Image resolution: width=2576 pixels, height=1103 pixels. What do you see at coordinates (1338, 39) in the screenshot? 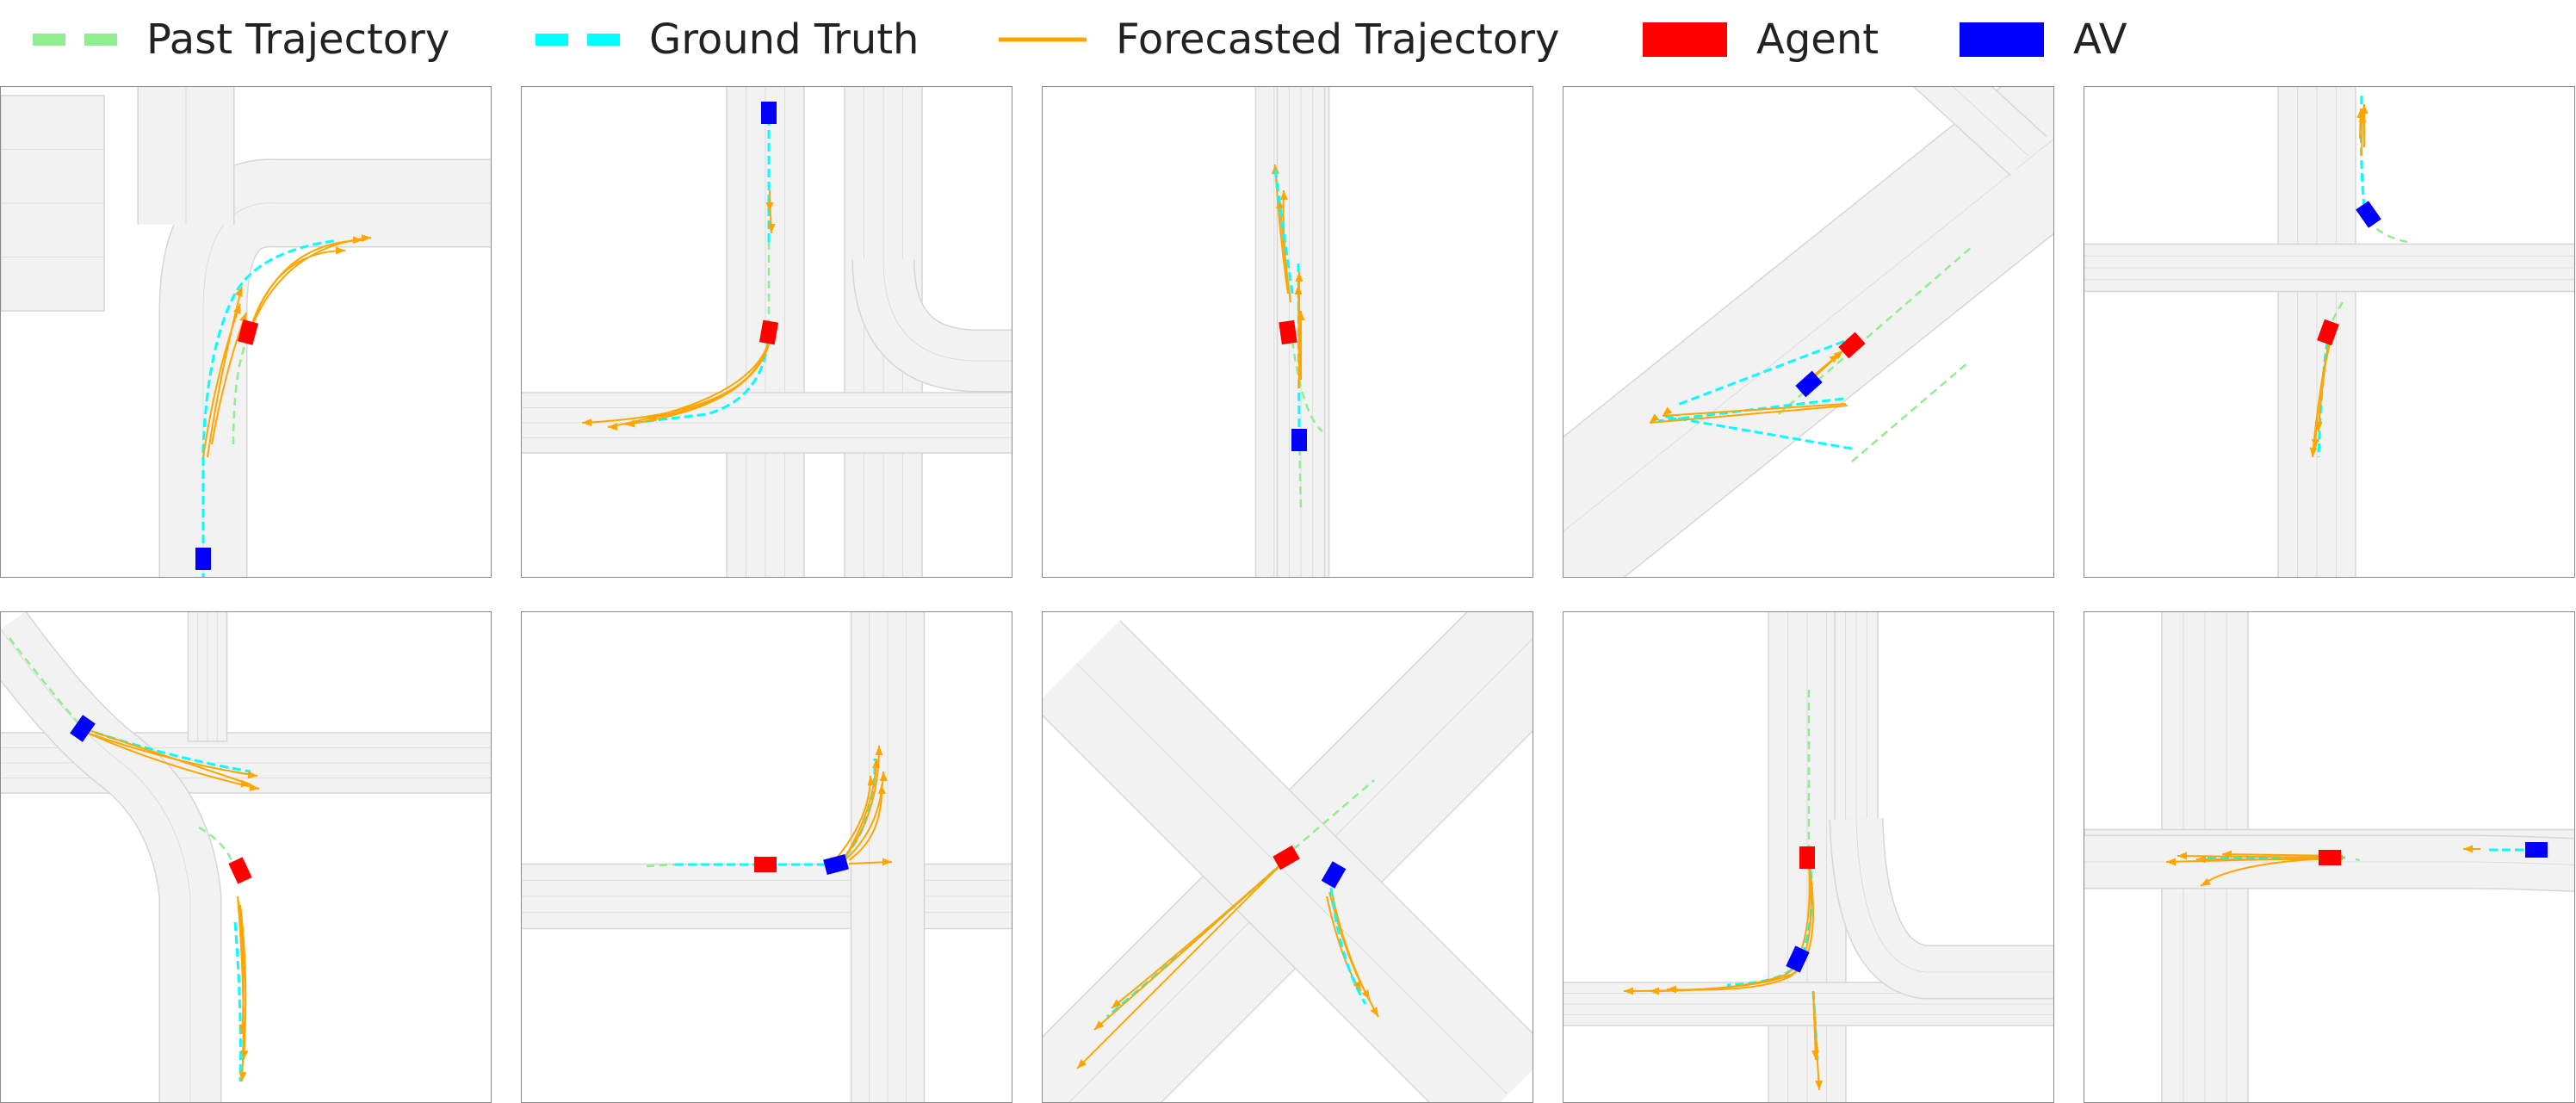
I see `legend-label-forecast: Forecasted Trajectory` at bounding box center [1338, 39].